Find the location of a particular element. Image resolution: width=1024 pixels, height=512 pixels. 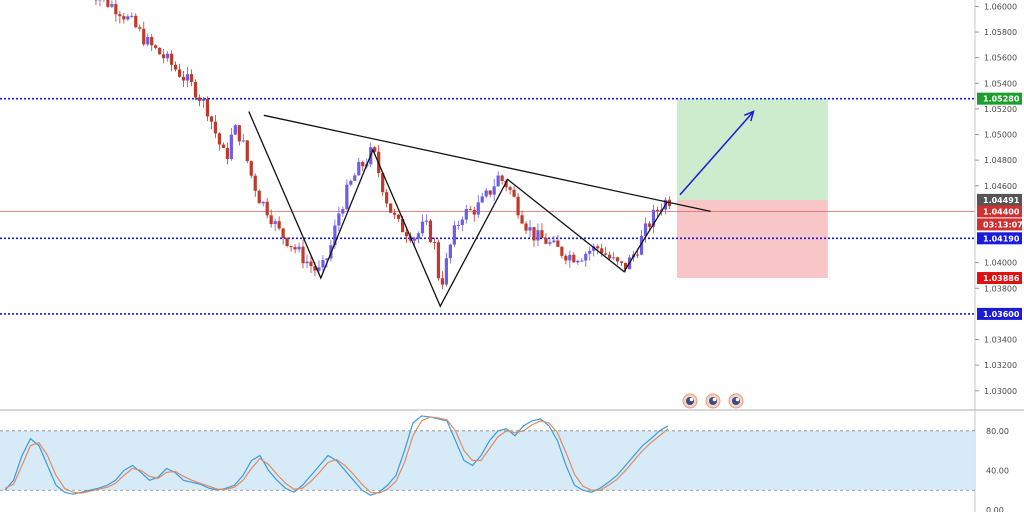

osc-tick-label: 0.00 is located at coordinates (995, 509).